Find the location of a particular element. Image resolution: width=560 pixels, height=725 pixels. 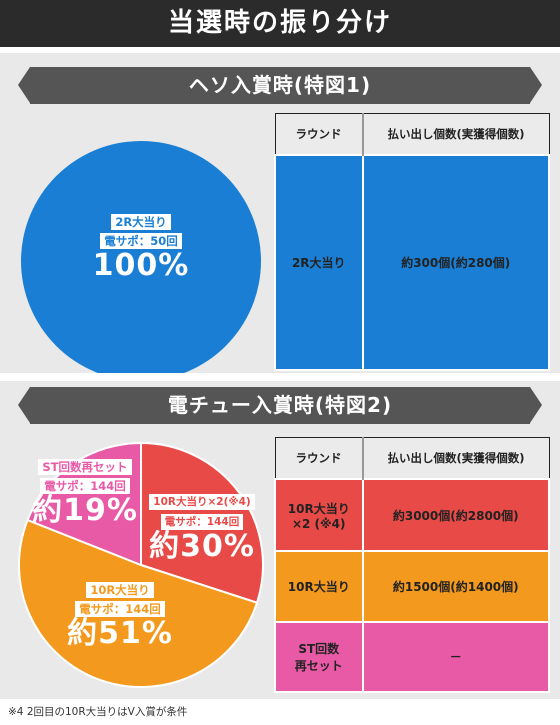

slice2-support: 電サポ：144回 is located at coordinates (120, 609).